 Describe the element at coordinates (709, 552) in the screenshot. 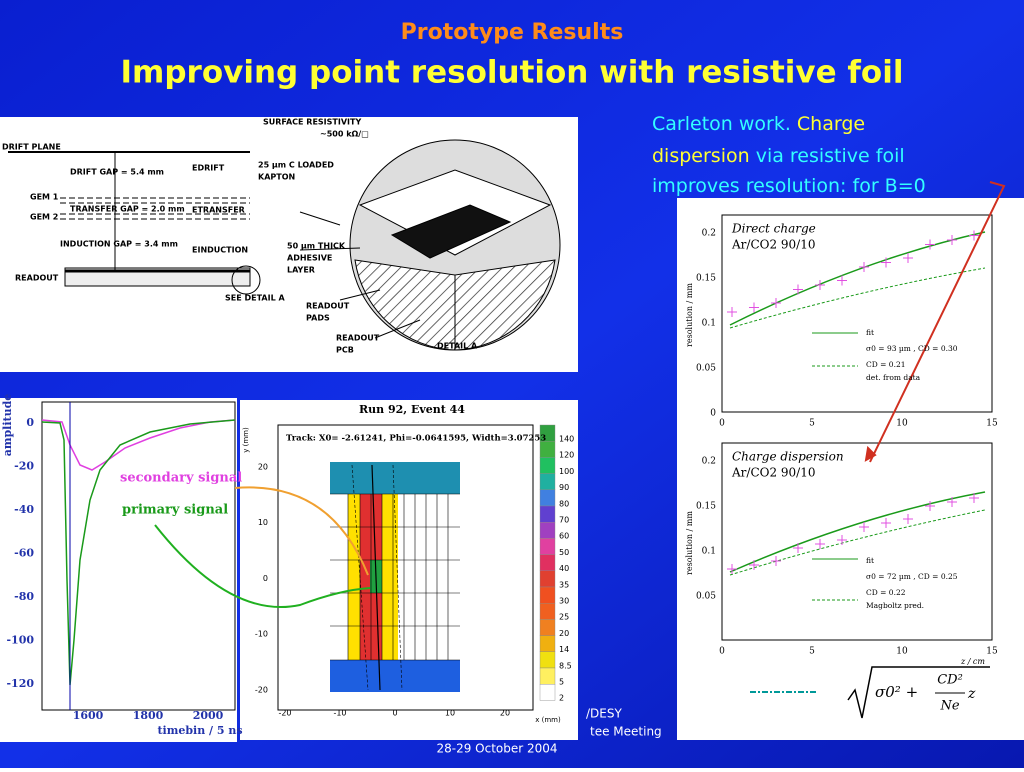

I see `tick-label: 0.1` at that location.